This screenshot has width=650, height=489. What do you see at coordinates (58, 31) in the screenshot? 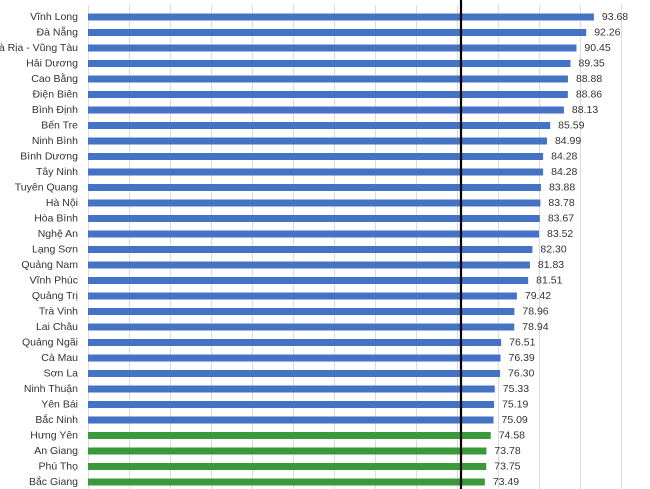
I see `category-label: Đà Nẵng` at bounding box center [58, 31].